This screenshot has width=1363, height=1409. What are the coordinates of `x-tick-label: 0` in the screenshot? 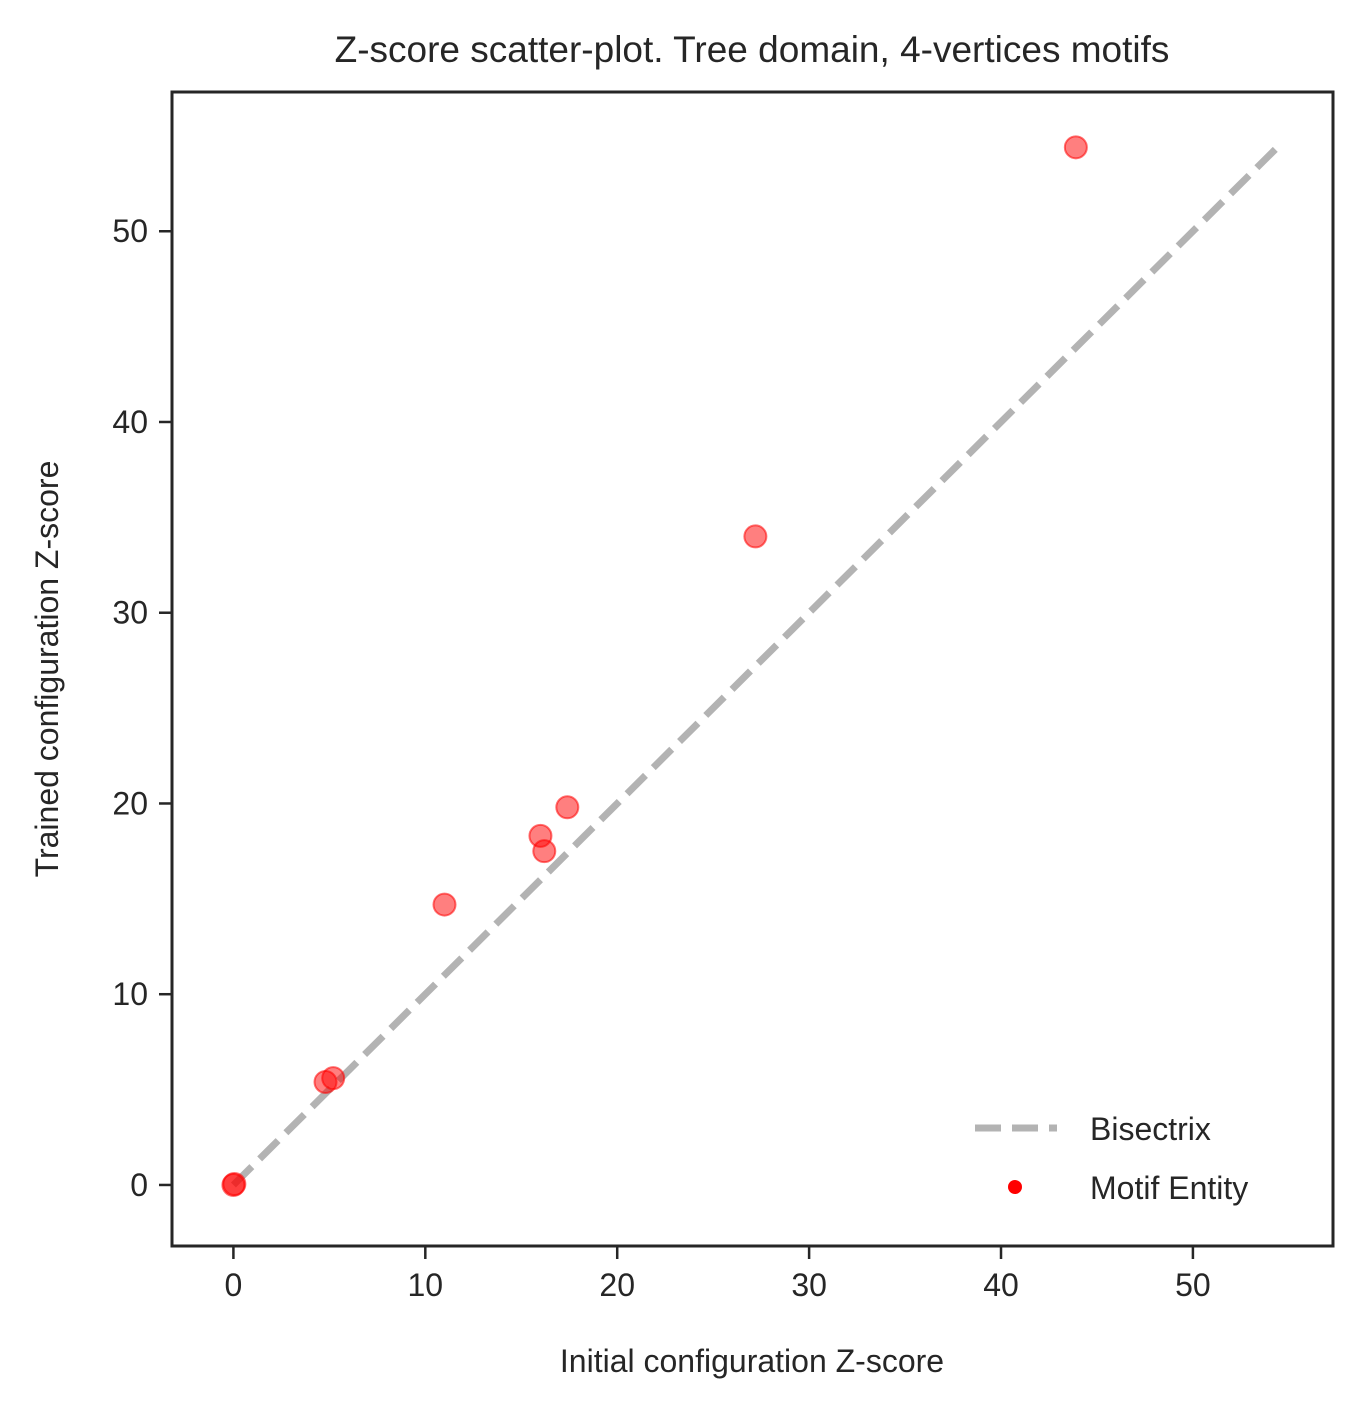 It's located at (234, 1285).